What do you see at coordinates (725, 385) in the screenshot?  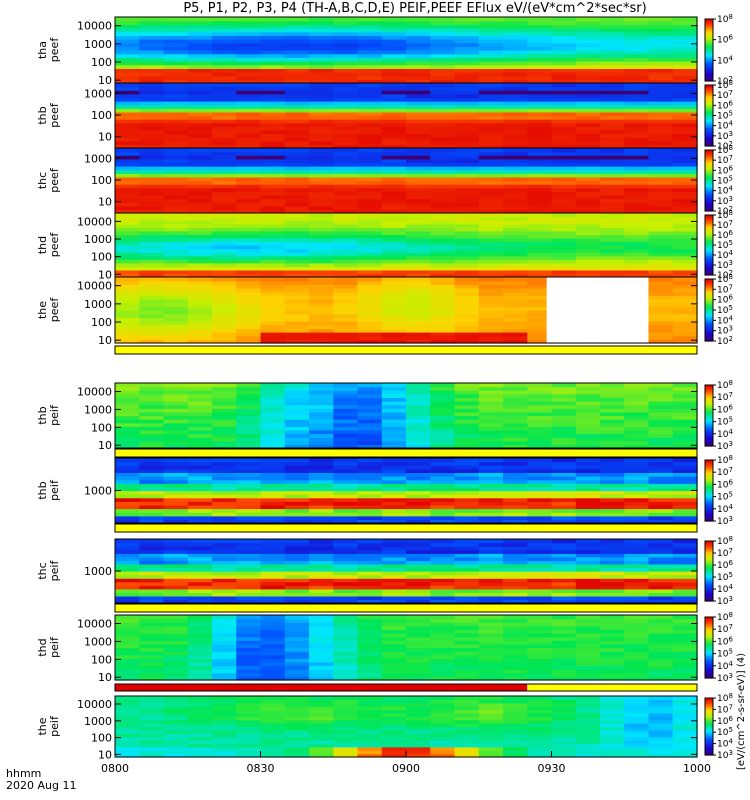 I see `thb-peif-colorbar-tick-label: 108` at bounding box center [725, 385].